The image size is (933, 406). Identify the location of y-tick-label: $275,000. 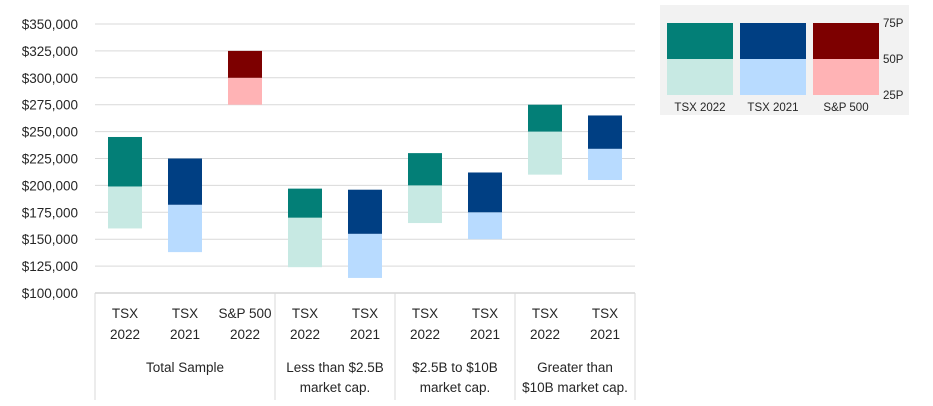
(50, 105).